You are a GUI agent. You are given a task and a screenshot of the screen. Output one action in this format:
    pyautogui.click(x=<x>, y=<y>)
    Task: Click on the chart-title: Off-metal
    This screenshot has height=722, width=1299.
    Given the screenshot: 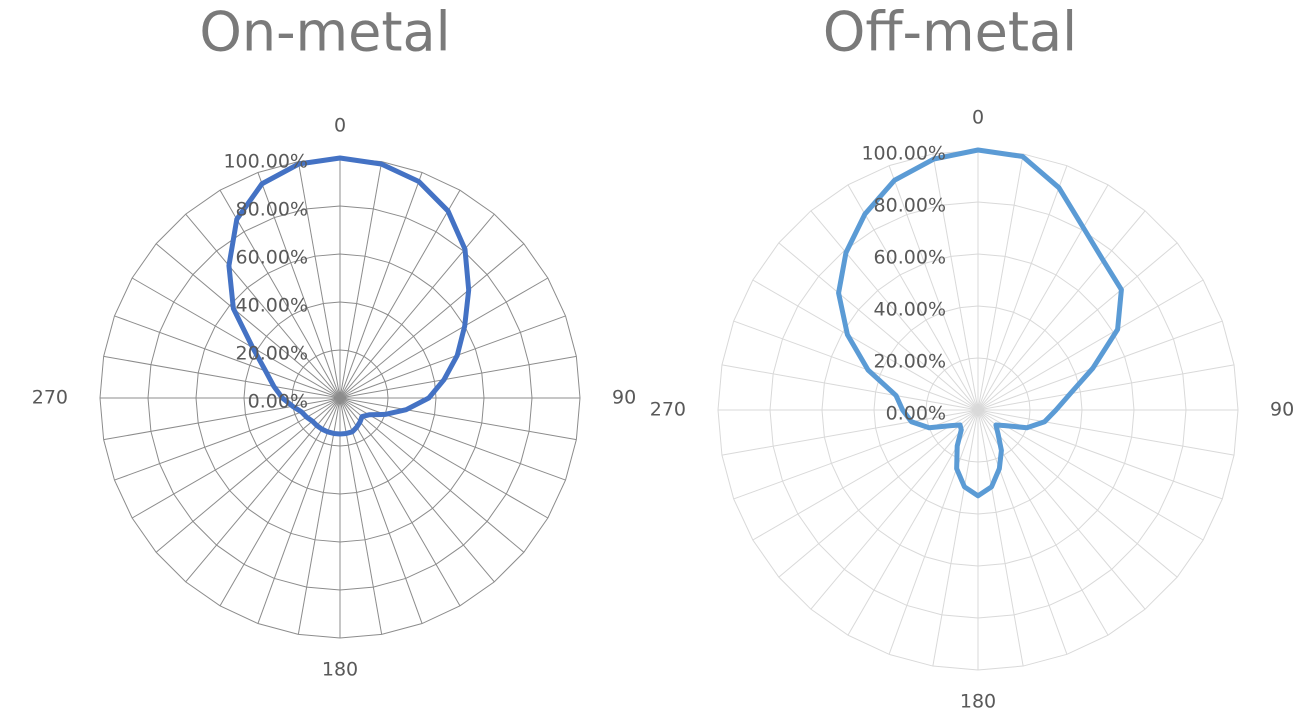 What is the action you would take?
    pyautogui.click(x=950, y=32)
    